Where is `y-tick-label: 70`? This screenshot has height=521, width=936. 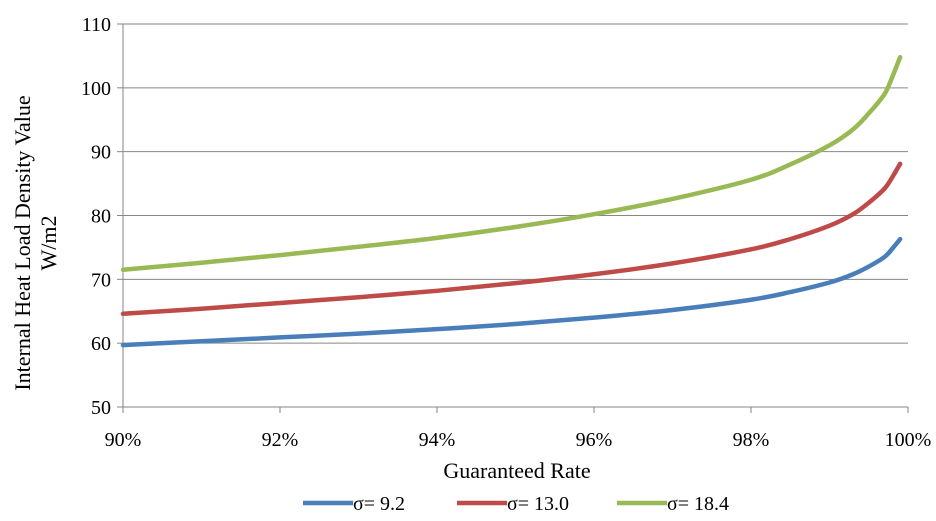
y-tick-label: 70 is located at coordinates (101, 280).